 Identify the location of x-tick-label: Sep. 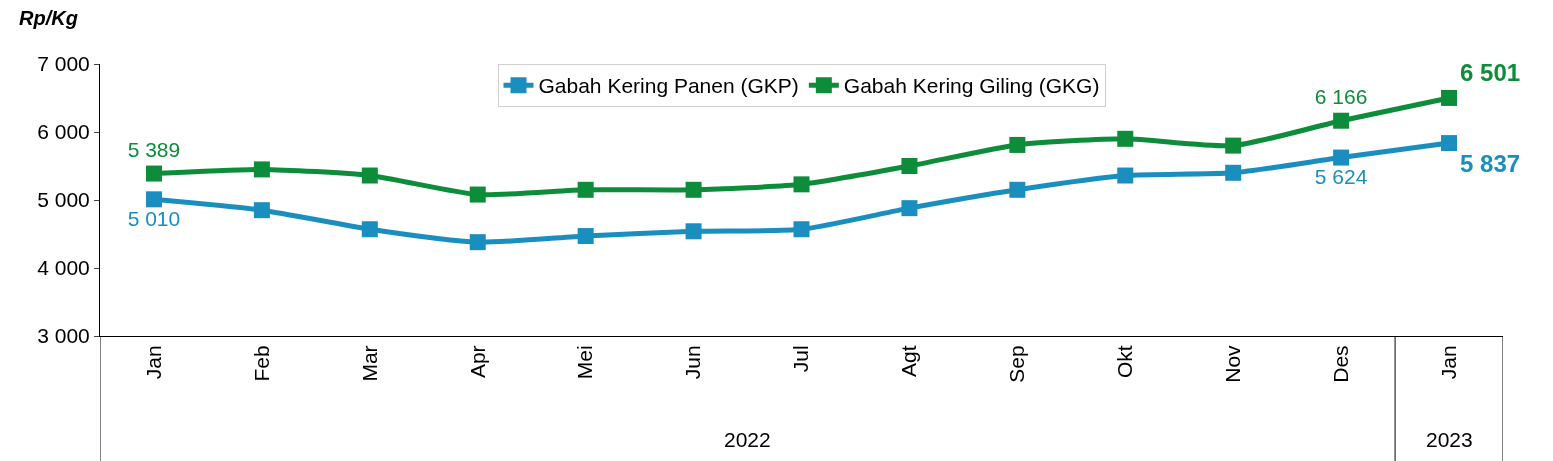
(1017, 364).